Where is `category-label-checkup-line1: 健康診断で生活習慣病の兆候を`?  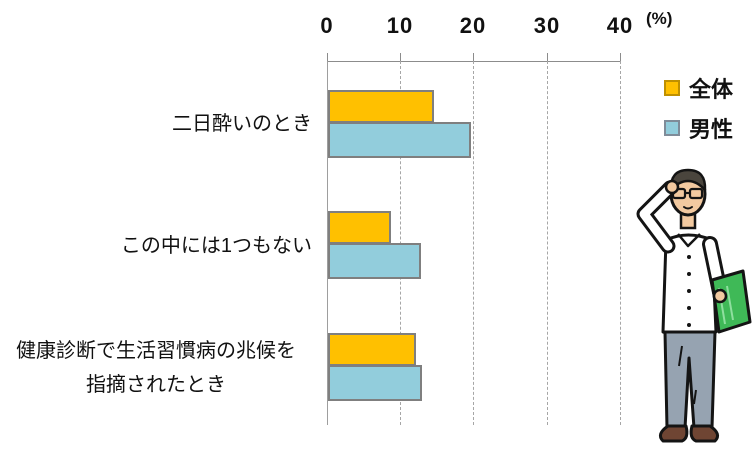 category-label-checkup-line1: 健康診断で生活習慣病の兆候を is located at coordinates (156, 351).